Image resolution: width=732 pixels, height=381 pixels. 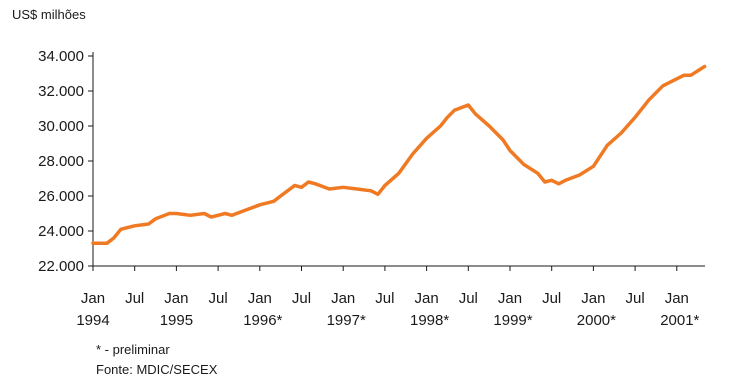 I want to click on x-tick-year-label: 1997*, so click(x=346, y=320).